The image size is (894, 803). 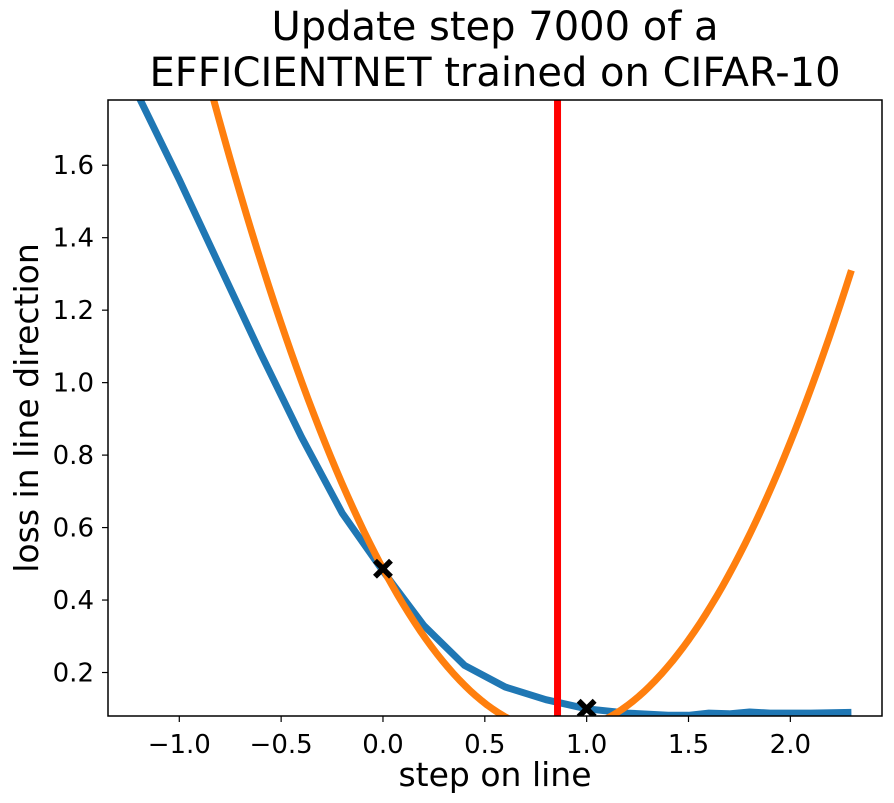 What do you see at coordinates (281, 745) in the screenshot?
I see `x-tick-label: −0.5` at bounding box center [281, 745].